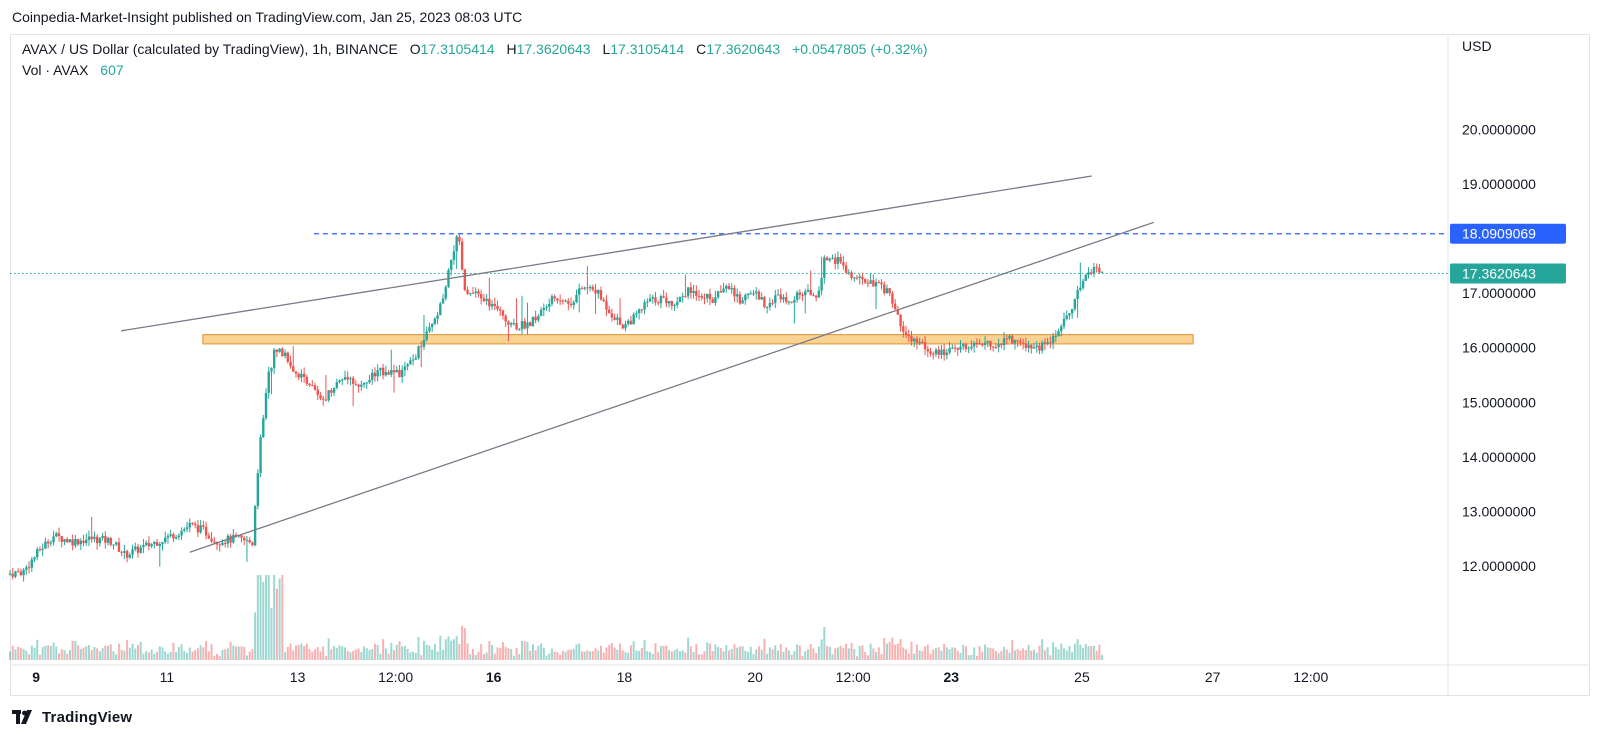 This screenshot has height=748, width=1600. What do you see at coordinates (1213, 677) in the screenshot?
I see `x-tick-label: 27` at bounding box center [1213, 677].